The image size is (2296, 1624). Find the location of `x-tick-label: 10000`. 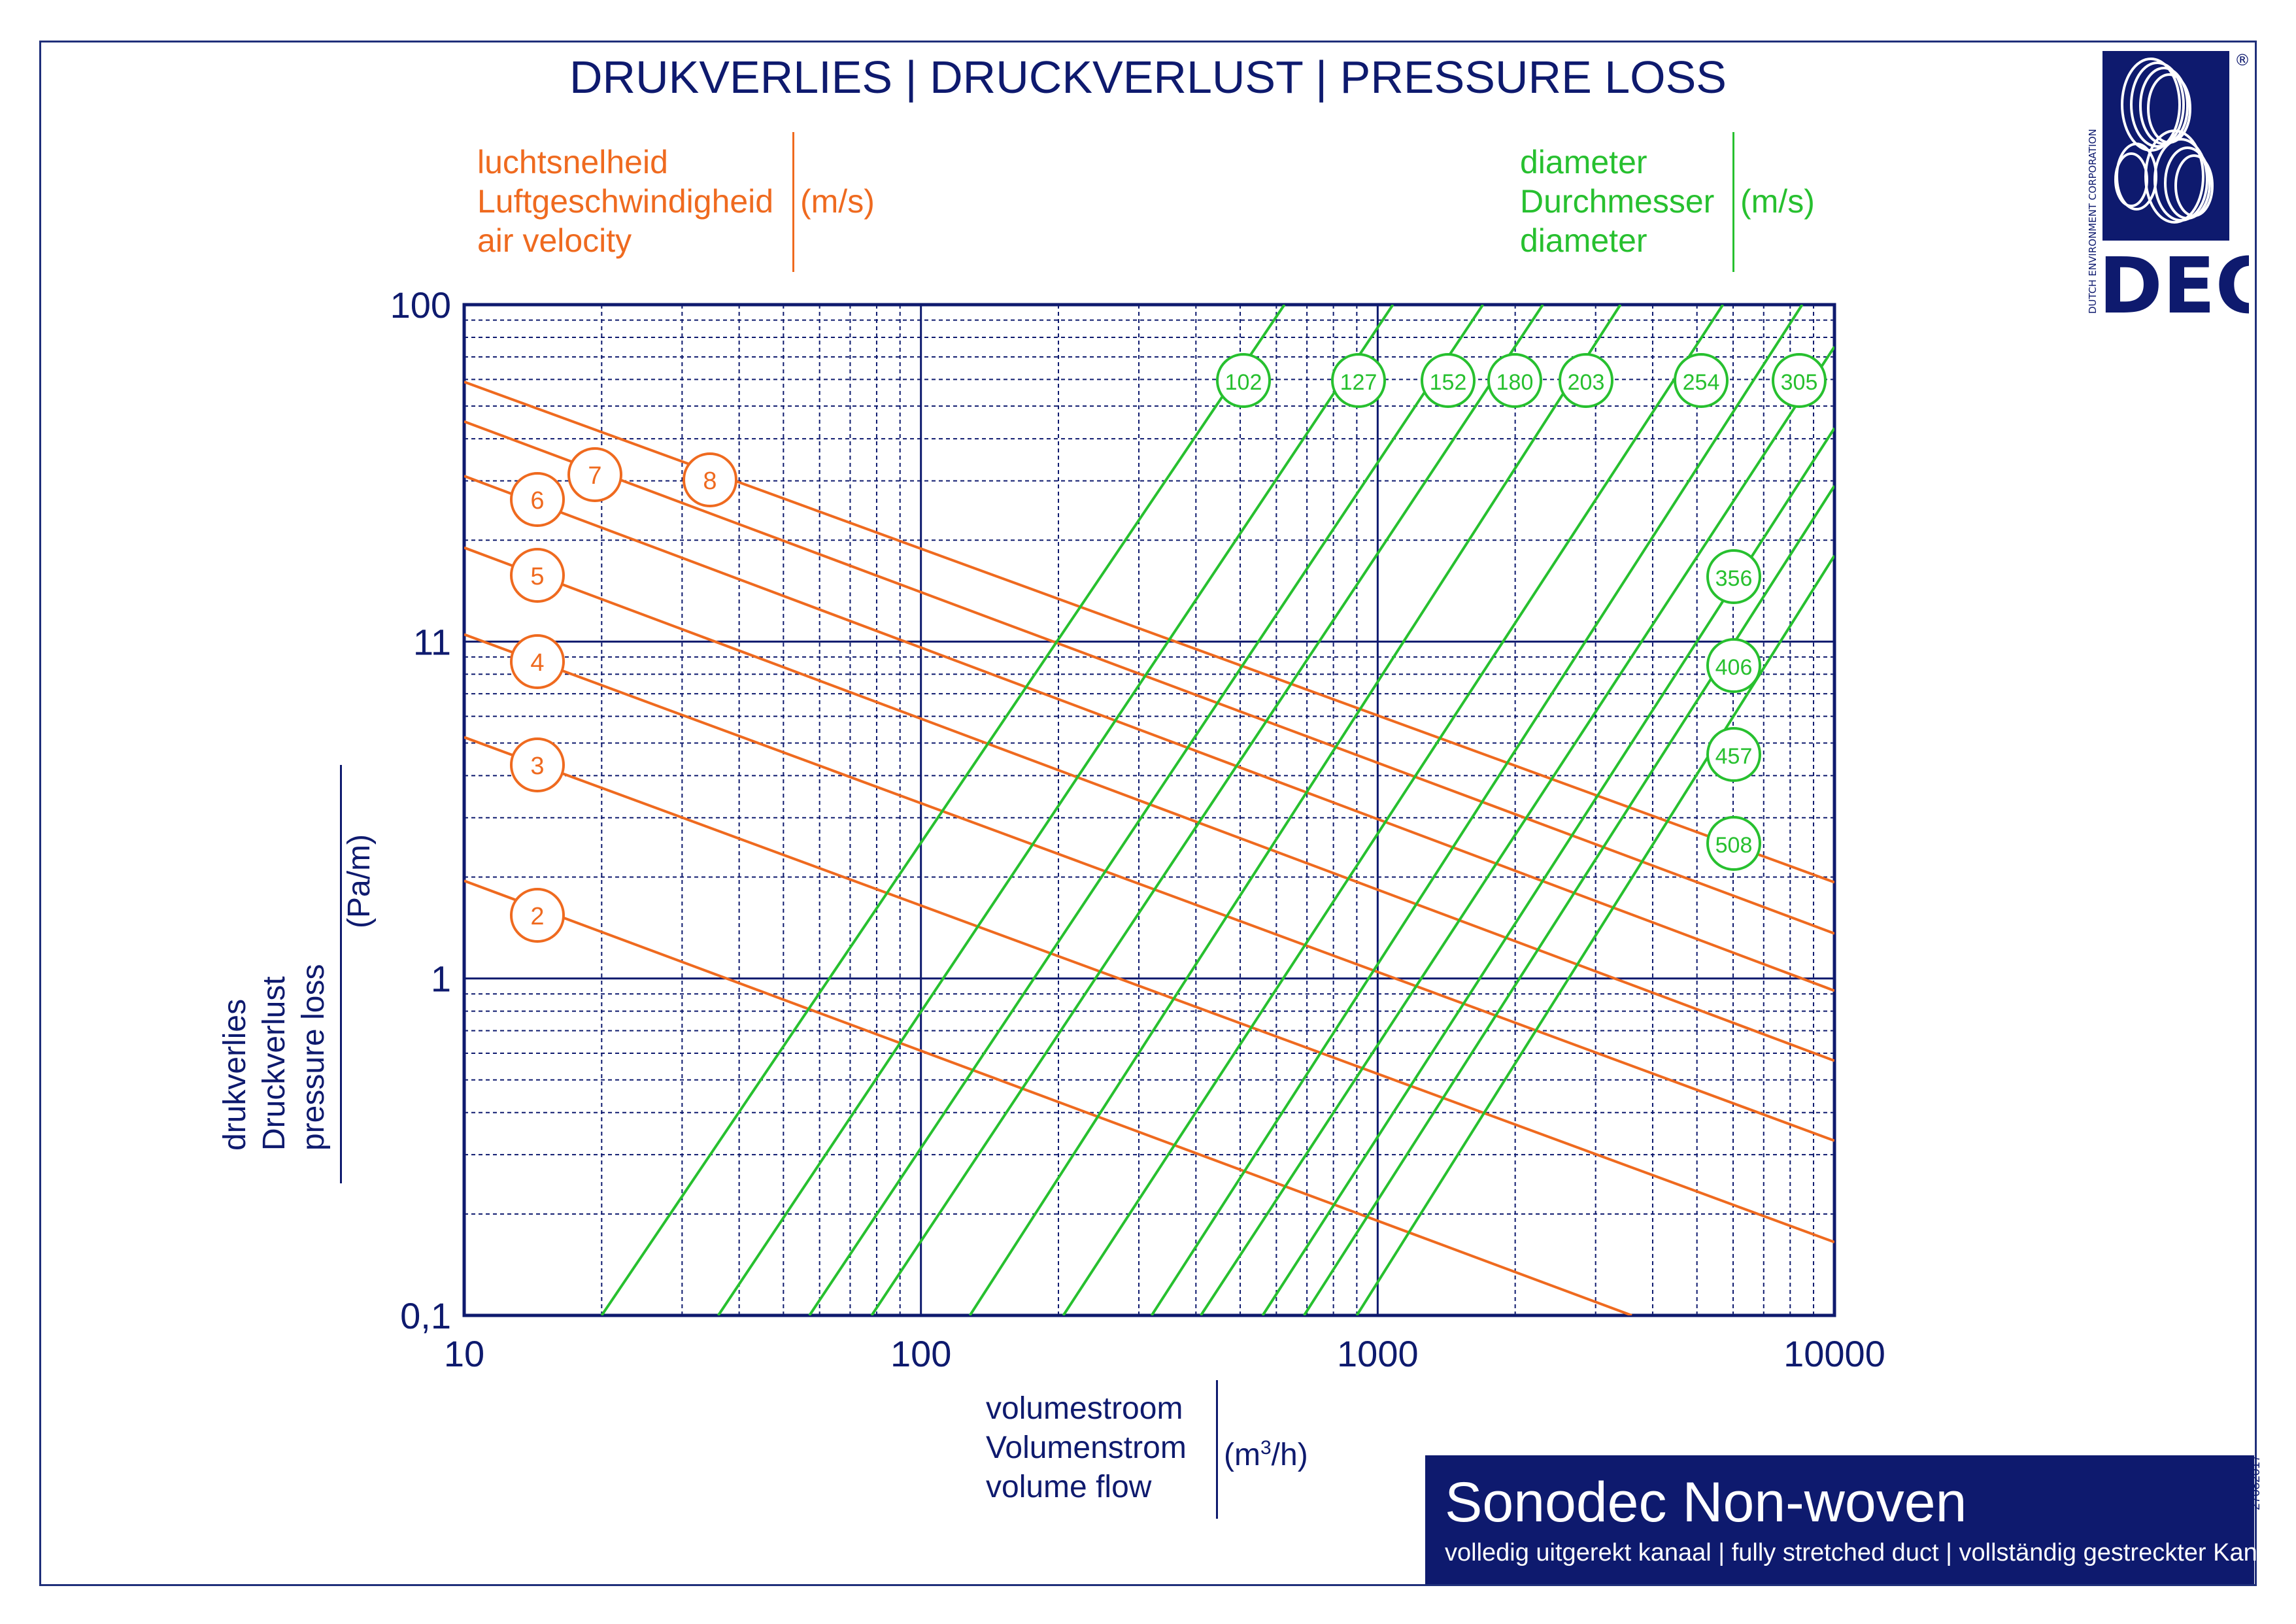

x-tick-label: 10000 is located at coordinates (1834, 1354).